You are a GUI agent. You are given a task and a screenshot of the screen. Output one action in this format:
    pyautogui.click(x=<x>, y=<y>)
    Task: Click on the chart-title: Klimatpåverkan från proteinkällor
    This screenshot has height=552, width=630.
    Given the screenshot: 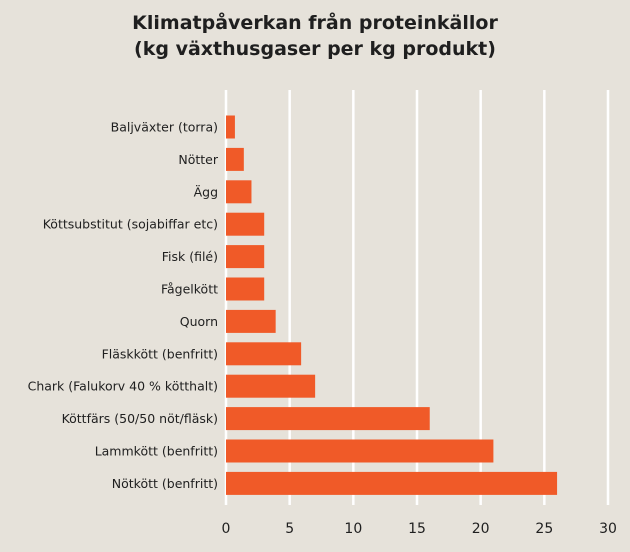 What is the action you would take?
    pyautogui.click(x=315, y=23)
    